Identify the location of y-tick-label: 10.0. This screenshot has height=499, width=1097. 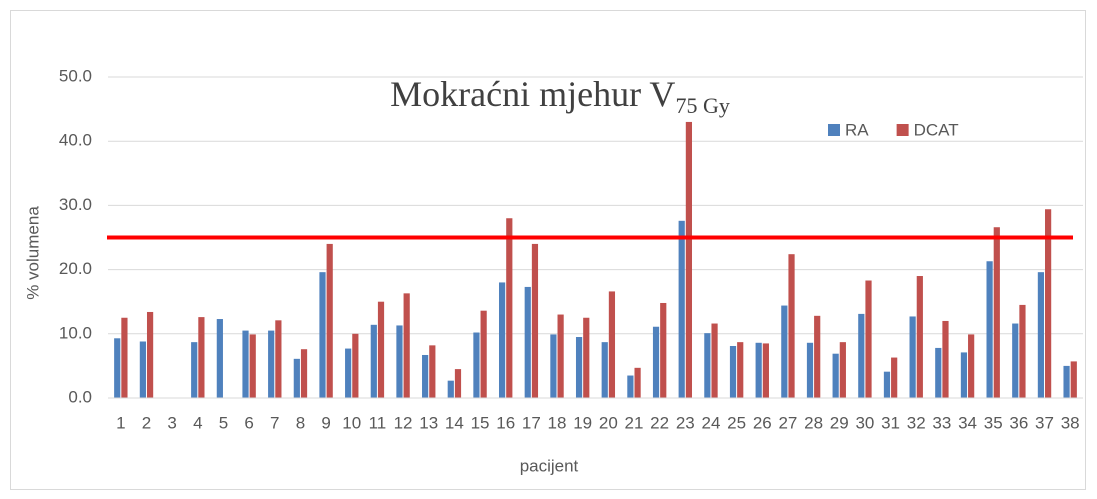
(75, 332).